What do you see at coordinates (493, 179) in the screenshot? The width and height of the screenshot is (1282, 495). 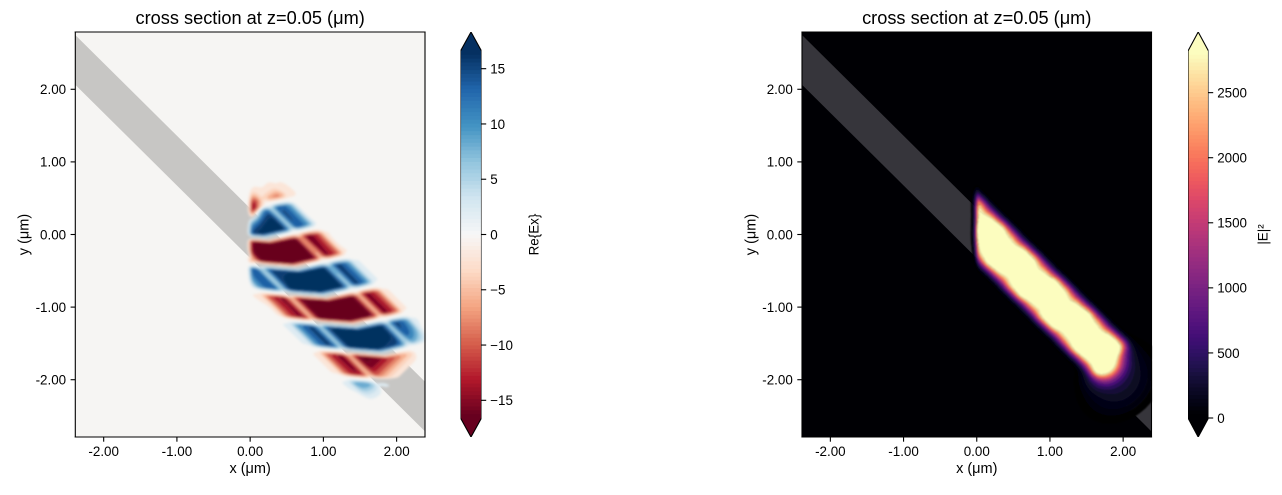 I see `svg-text: 5` at bounding box center [493, 179].